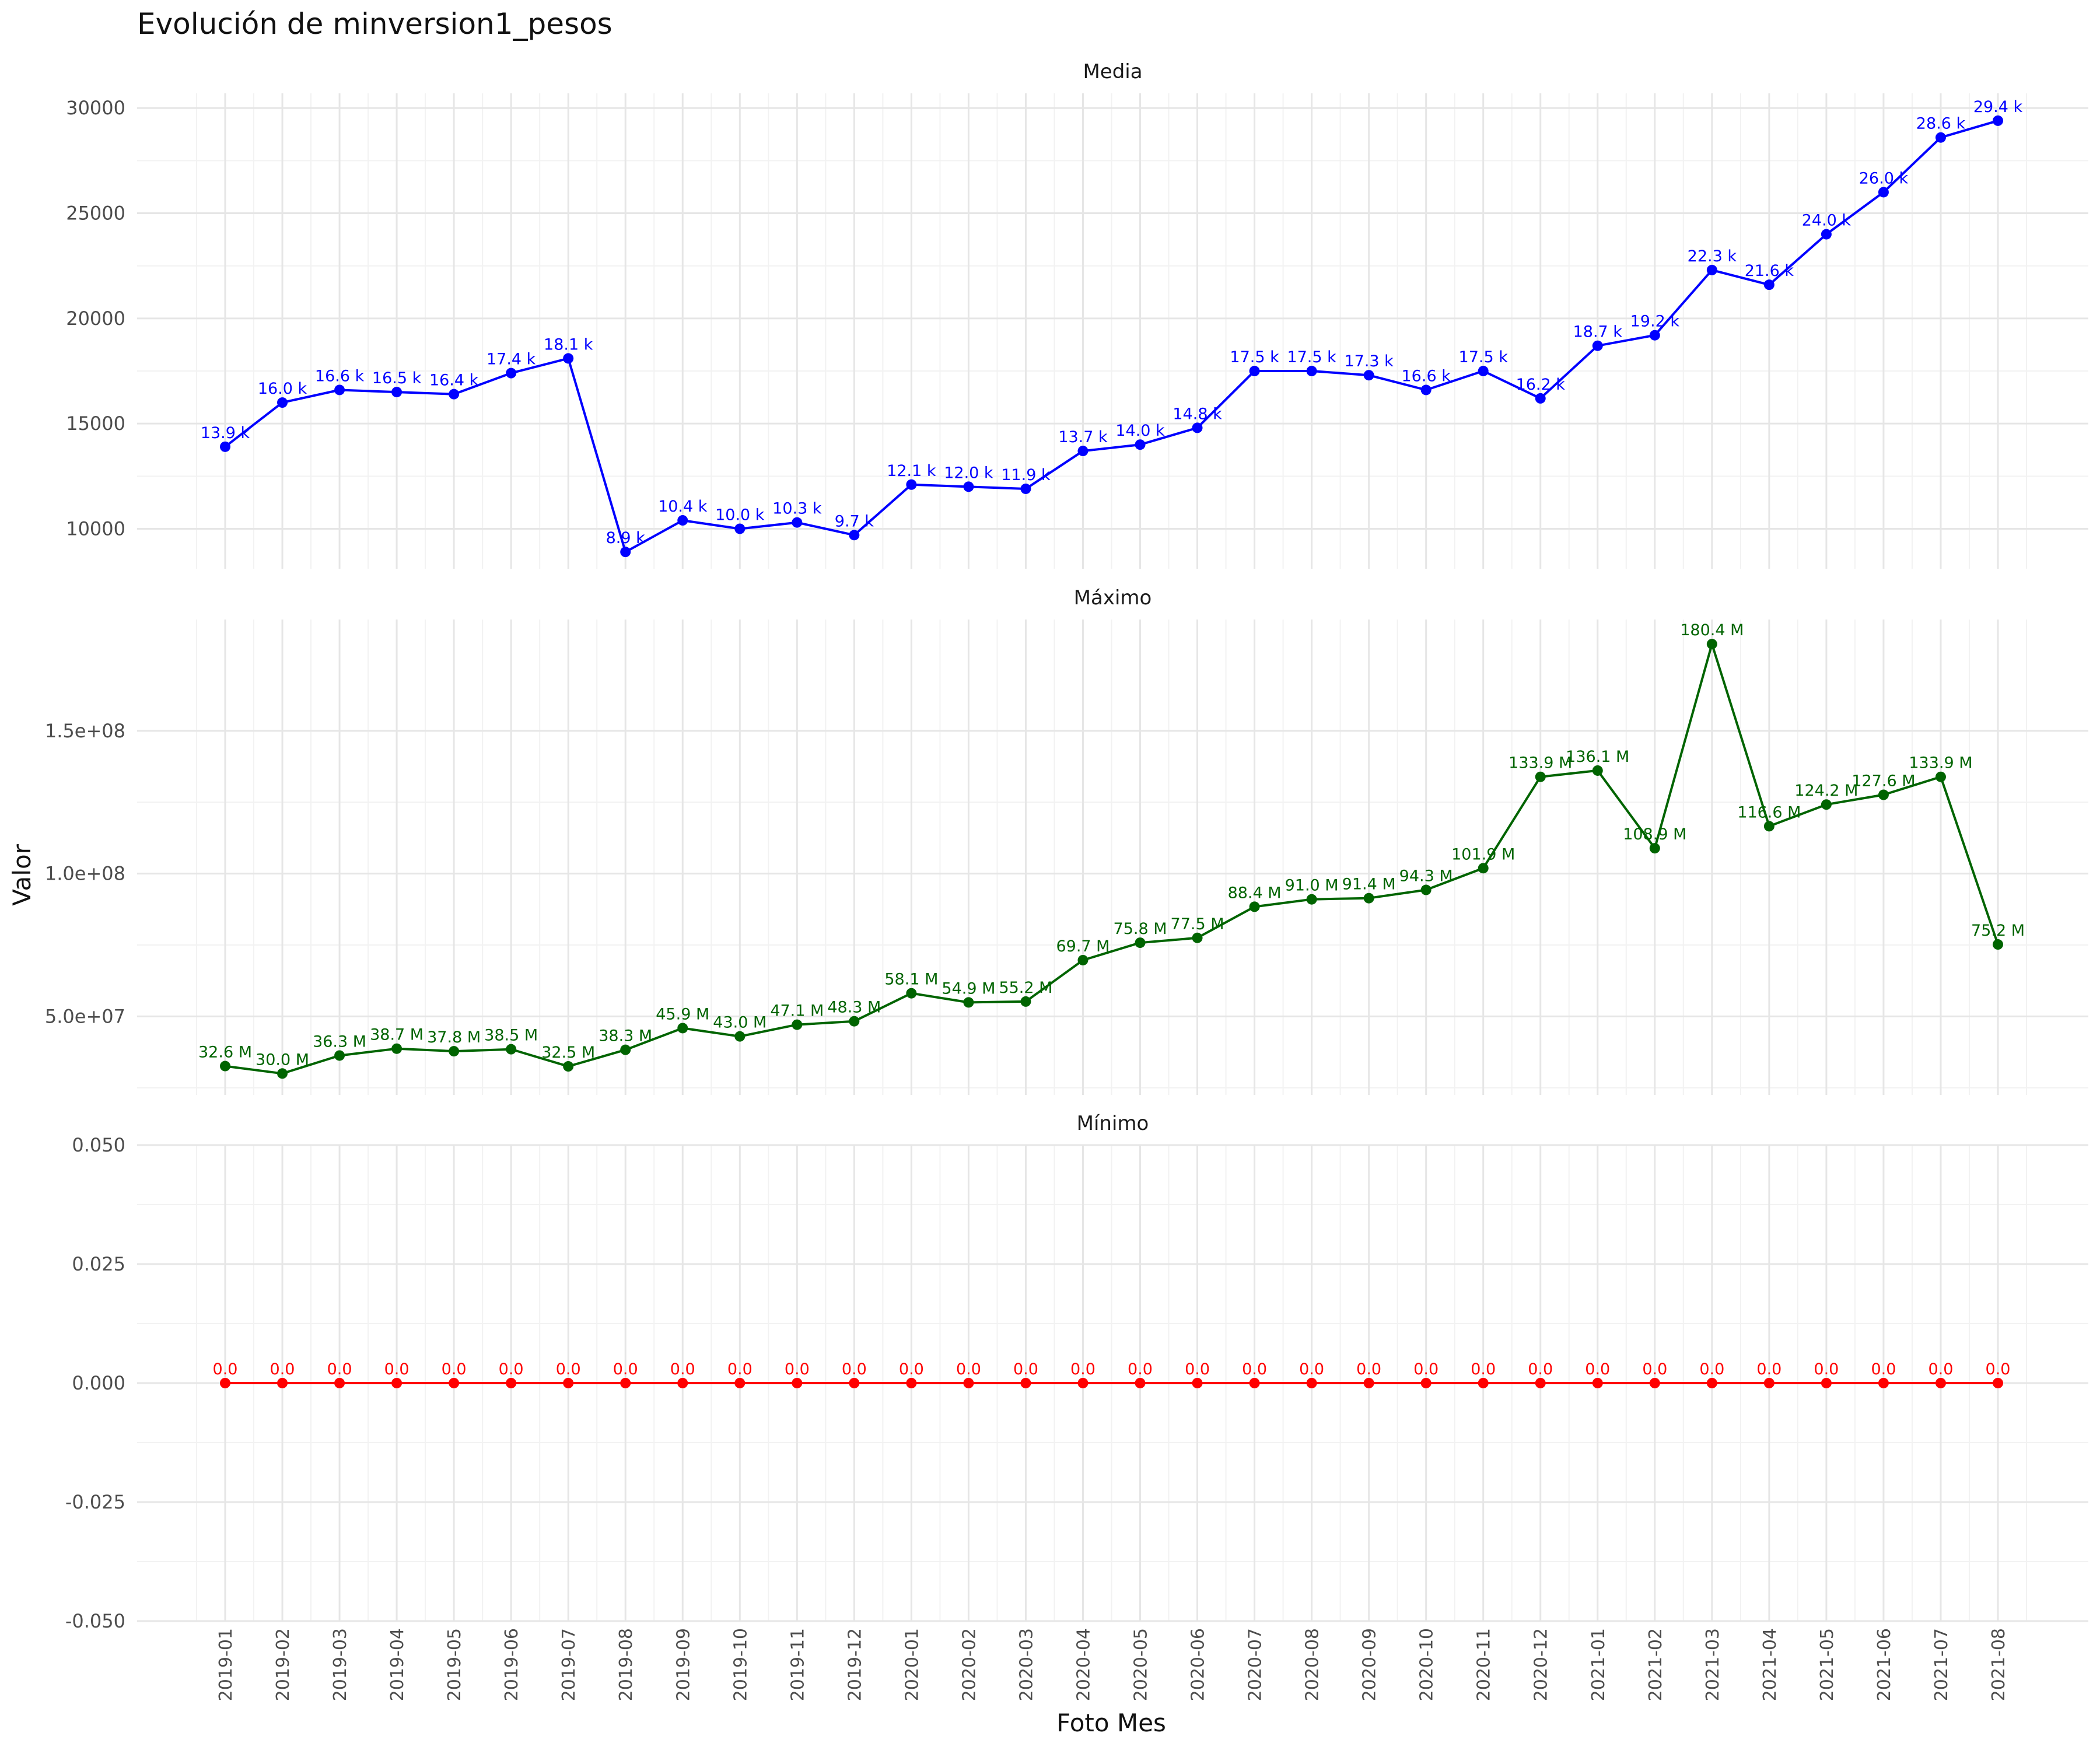  Describe the element at coordinates (1083, 437) in the screenshot. I see `panel-1-data-label: 13.7 k` at that location.